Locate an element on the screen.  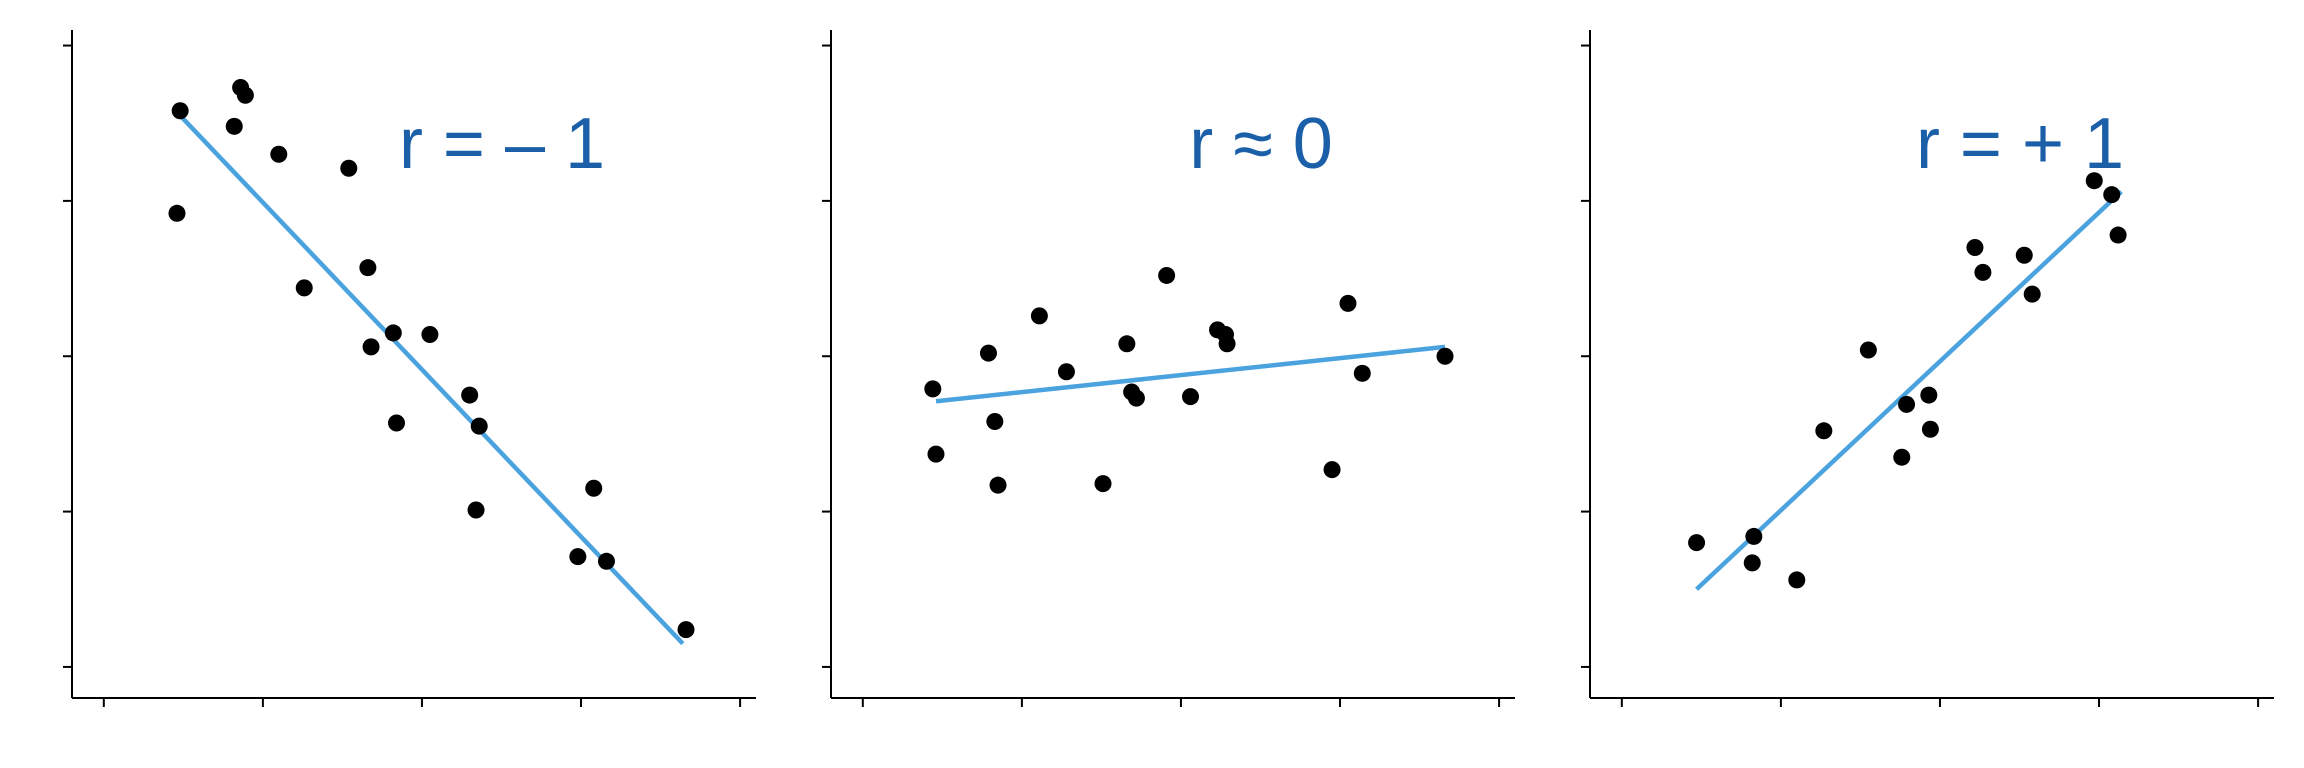
panel-title: r = + 1 is located at coordinates (2020, 144).